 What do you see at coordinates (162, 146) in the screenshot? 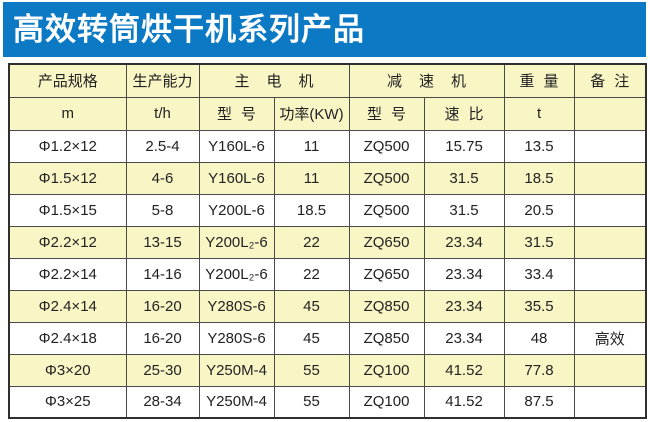
I see `table-cell: 2.5-4` at bounding box center [162, 146].